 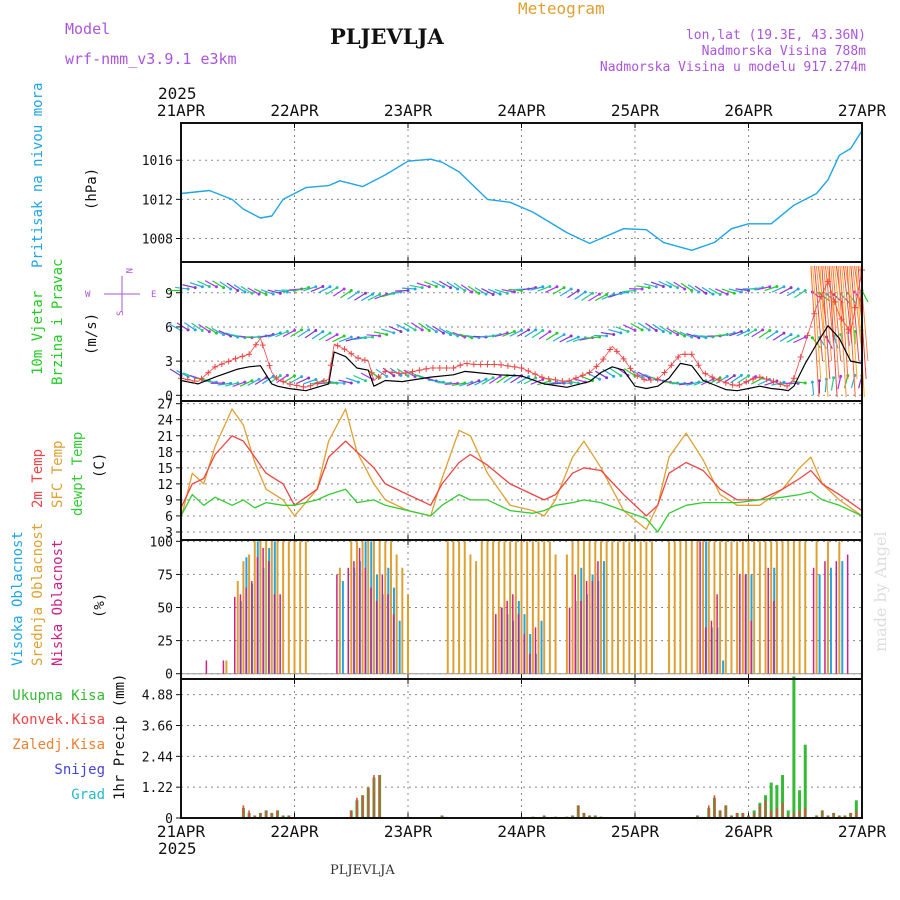 I want to click on dir-east: E, so click(x=153, y=295).